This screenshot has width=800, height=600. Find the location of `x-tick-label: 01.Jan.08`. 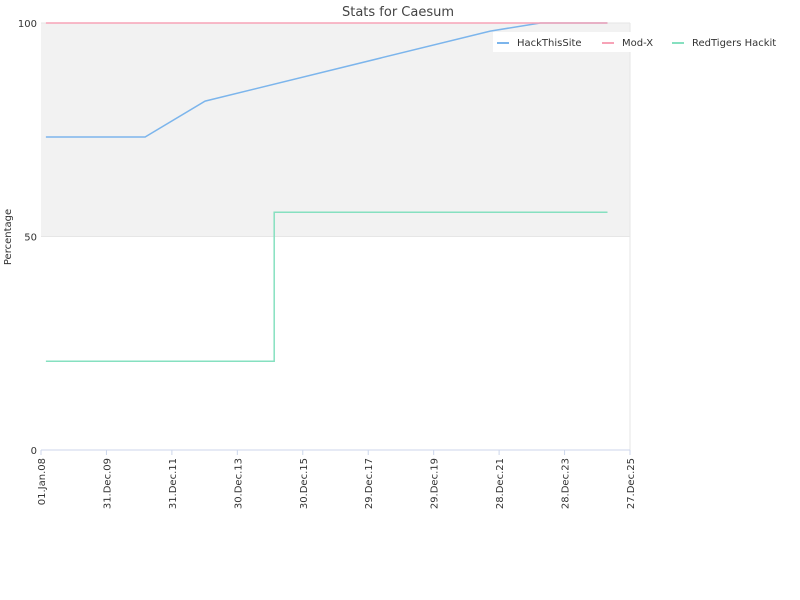

x-tick-label: 01.Jan.08 is located at coordinates (42, 481).